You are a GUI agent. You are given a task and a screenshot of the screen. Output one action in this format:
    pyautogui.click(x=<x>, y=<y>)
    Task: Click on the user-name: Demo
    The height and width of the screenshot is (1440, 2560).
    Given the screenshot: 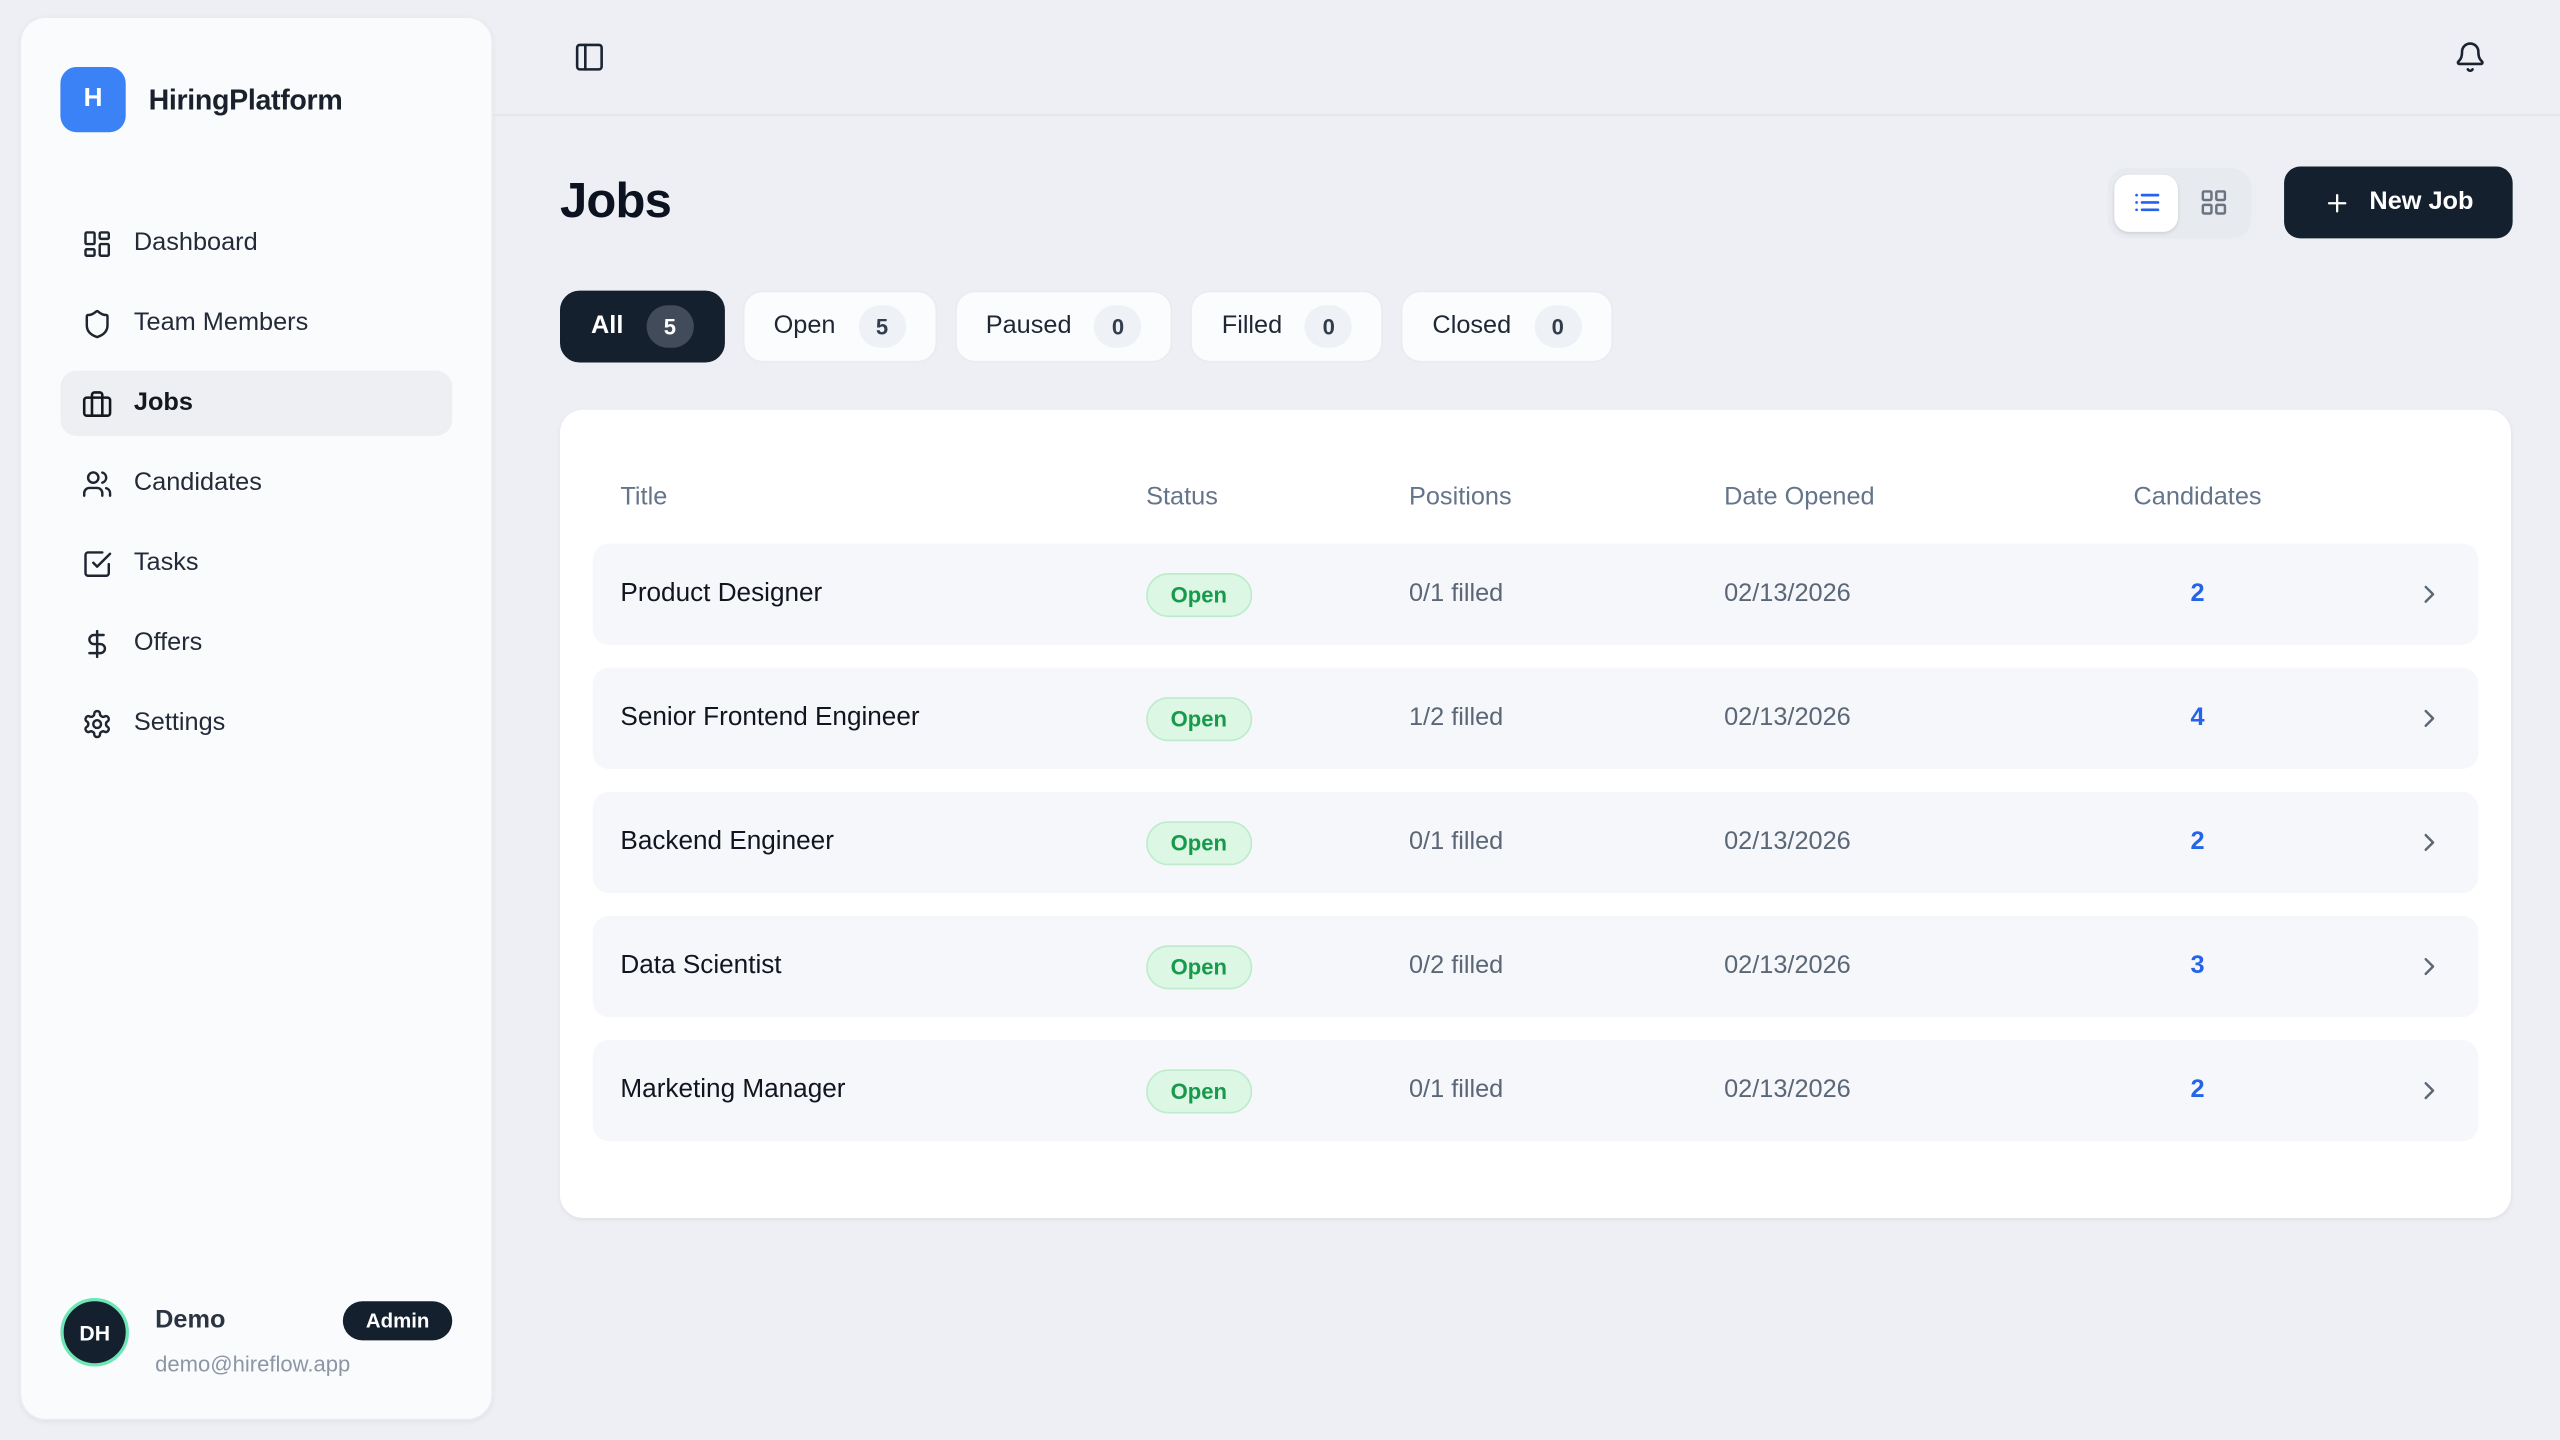 What is the action you would take?
    pyautogui.click(x=190, y=1320)
    